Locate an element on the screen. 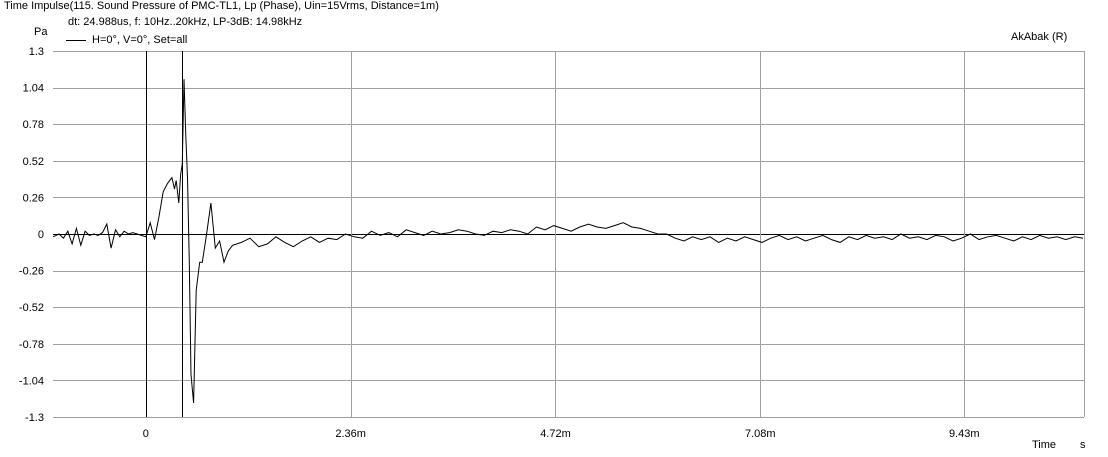 The image size is (1108, 457). x-axis-unit-label: s is located at coordinates (1083, 445).